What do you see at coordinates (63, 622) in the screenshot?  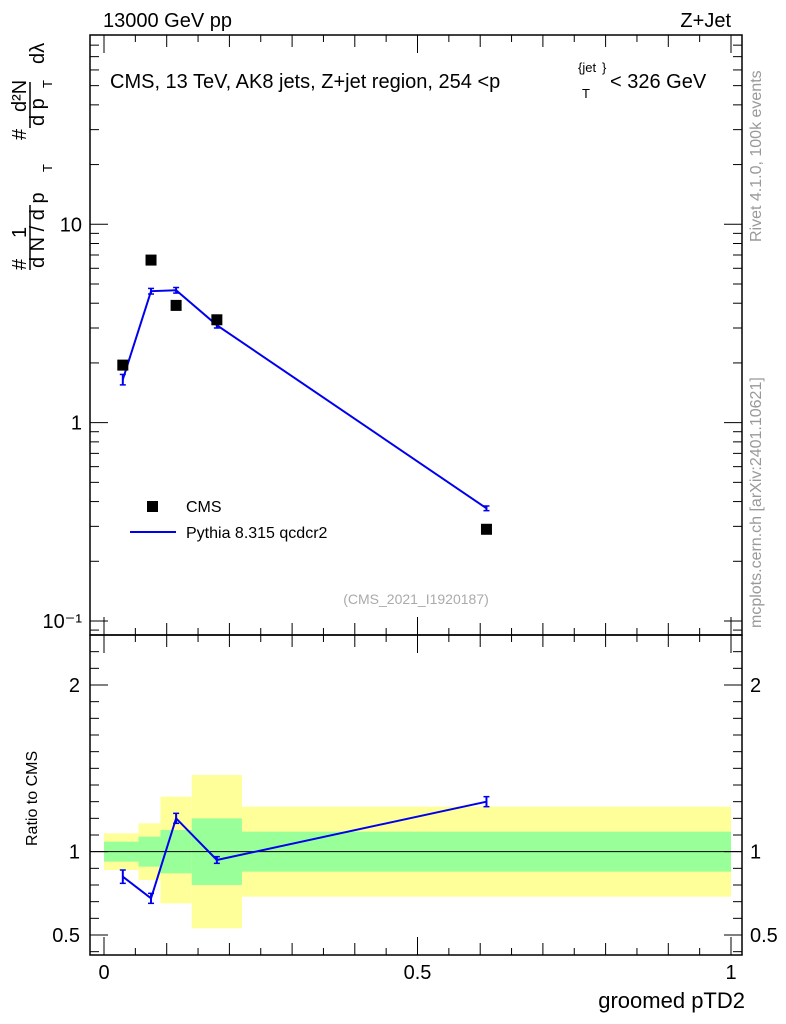 I see `main-y-tick-label: 10⁻¹` at bounding box center [63, 622].